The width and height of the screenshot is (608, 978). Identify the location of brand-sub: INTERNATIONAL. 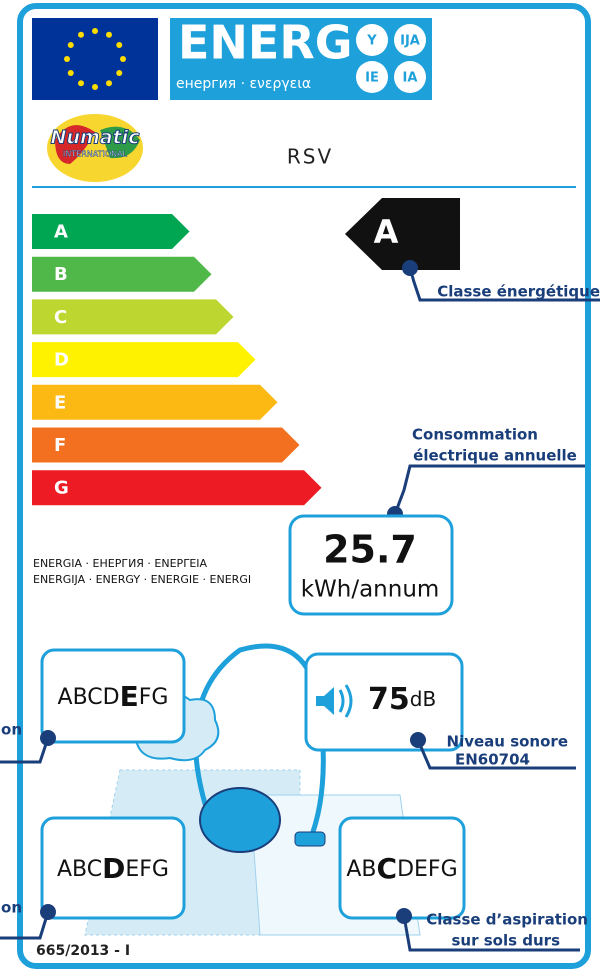
(95, 154).